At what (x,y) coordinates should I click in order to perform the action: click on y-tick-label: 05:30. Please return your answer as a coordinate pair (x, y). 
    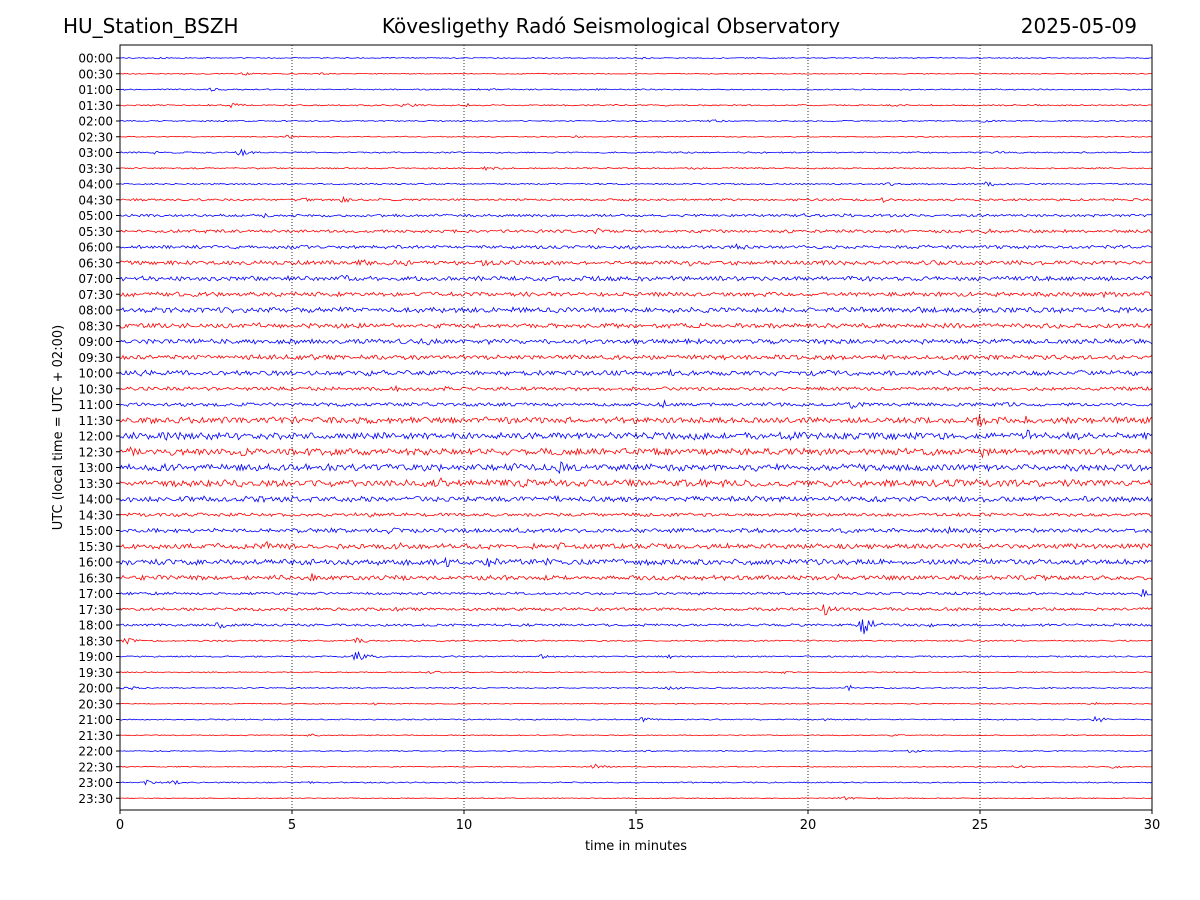
    Looking at the image, I should click on (95, 232).